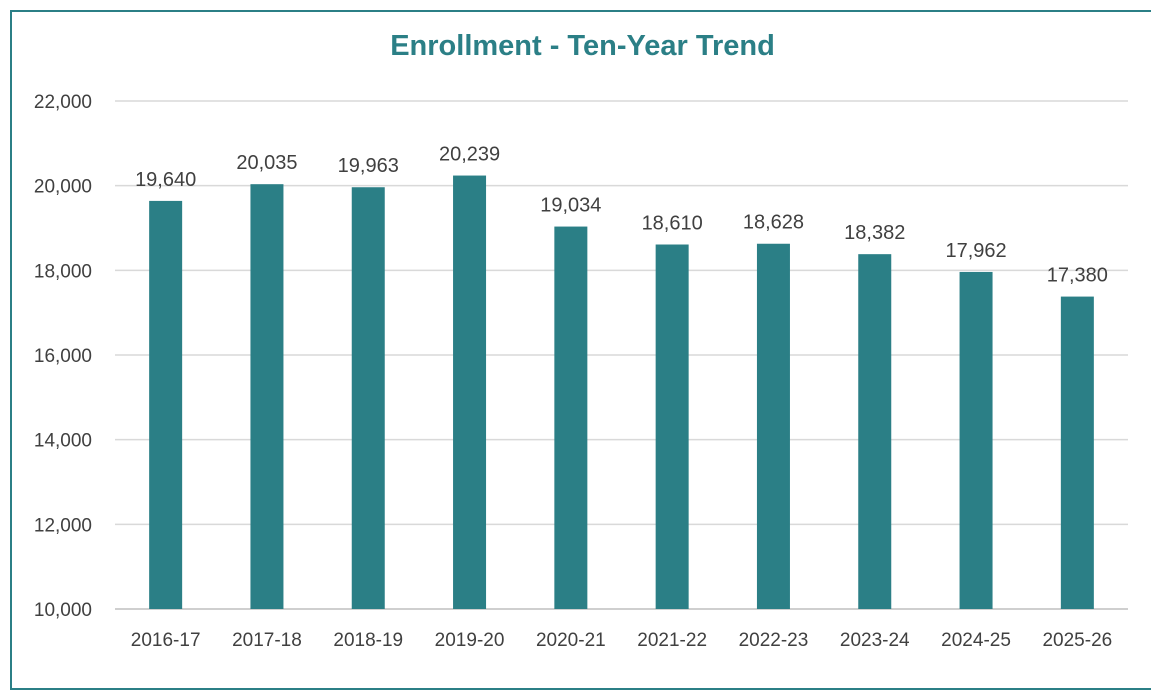 This screenshot has height=690, width=1151. What do you see at coordinates (165, 180) in the screenshot?
I see `data-label: 19,640` at bounding box center [165, 180].